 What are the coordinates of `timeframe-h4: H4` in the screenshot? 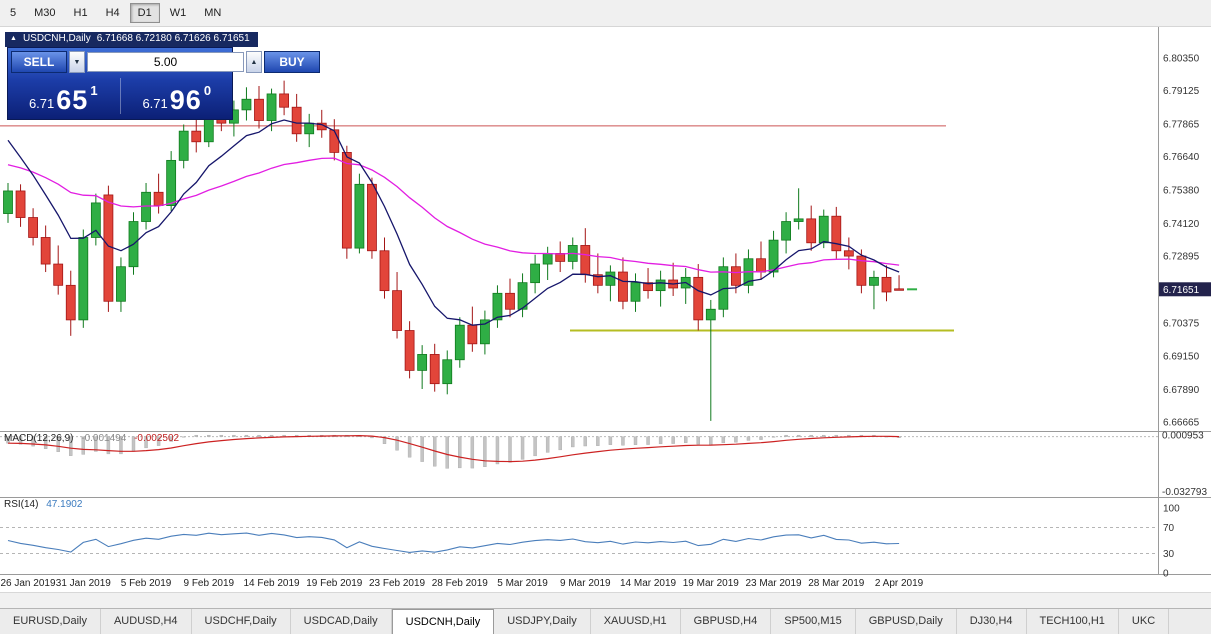 It's located at (112, 13).